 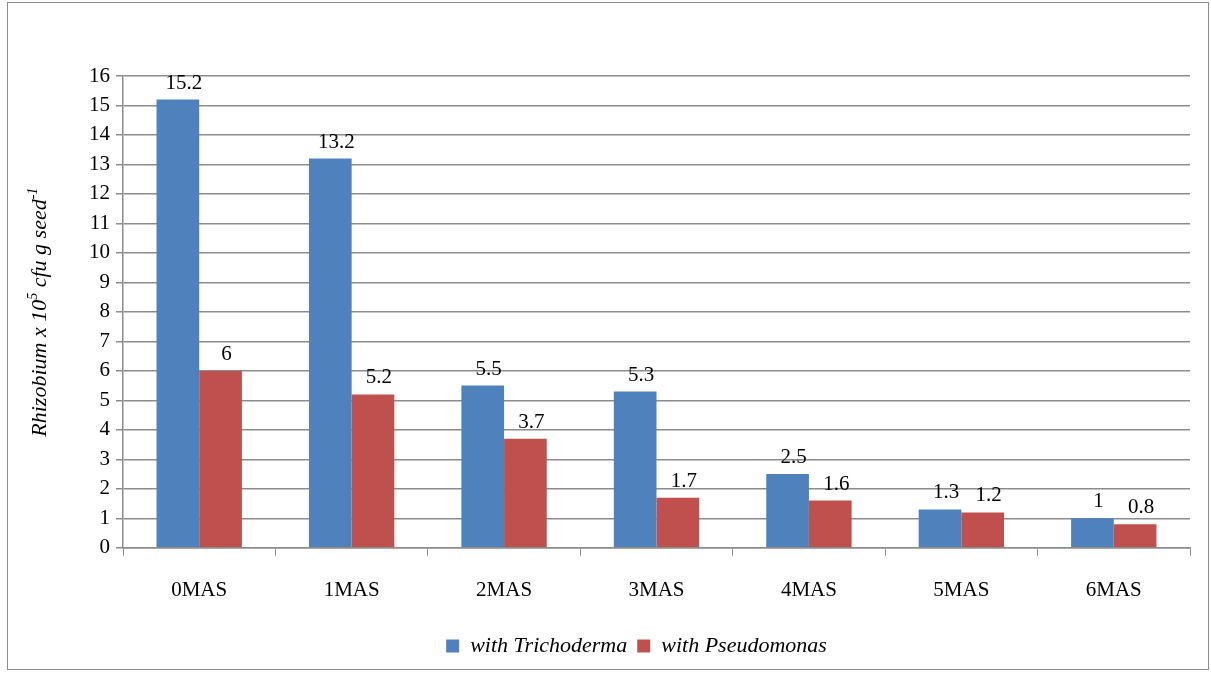 I want to click on y-tick-label: 13, so click(x=99, y=162).